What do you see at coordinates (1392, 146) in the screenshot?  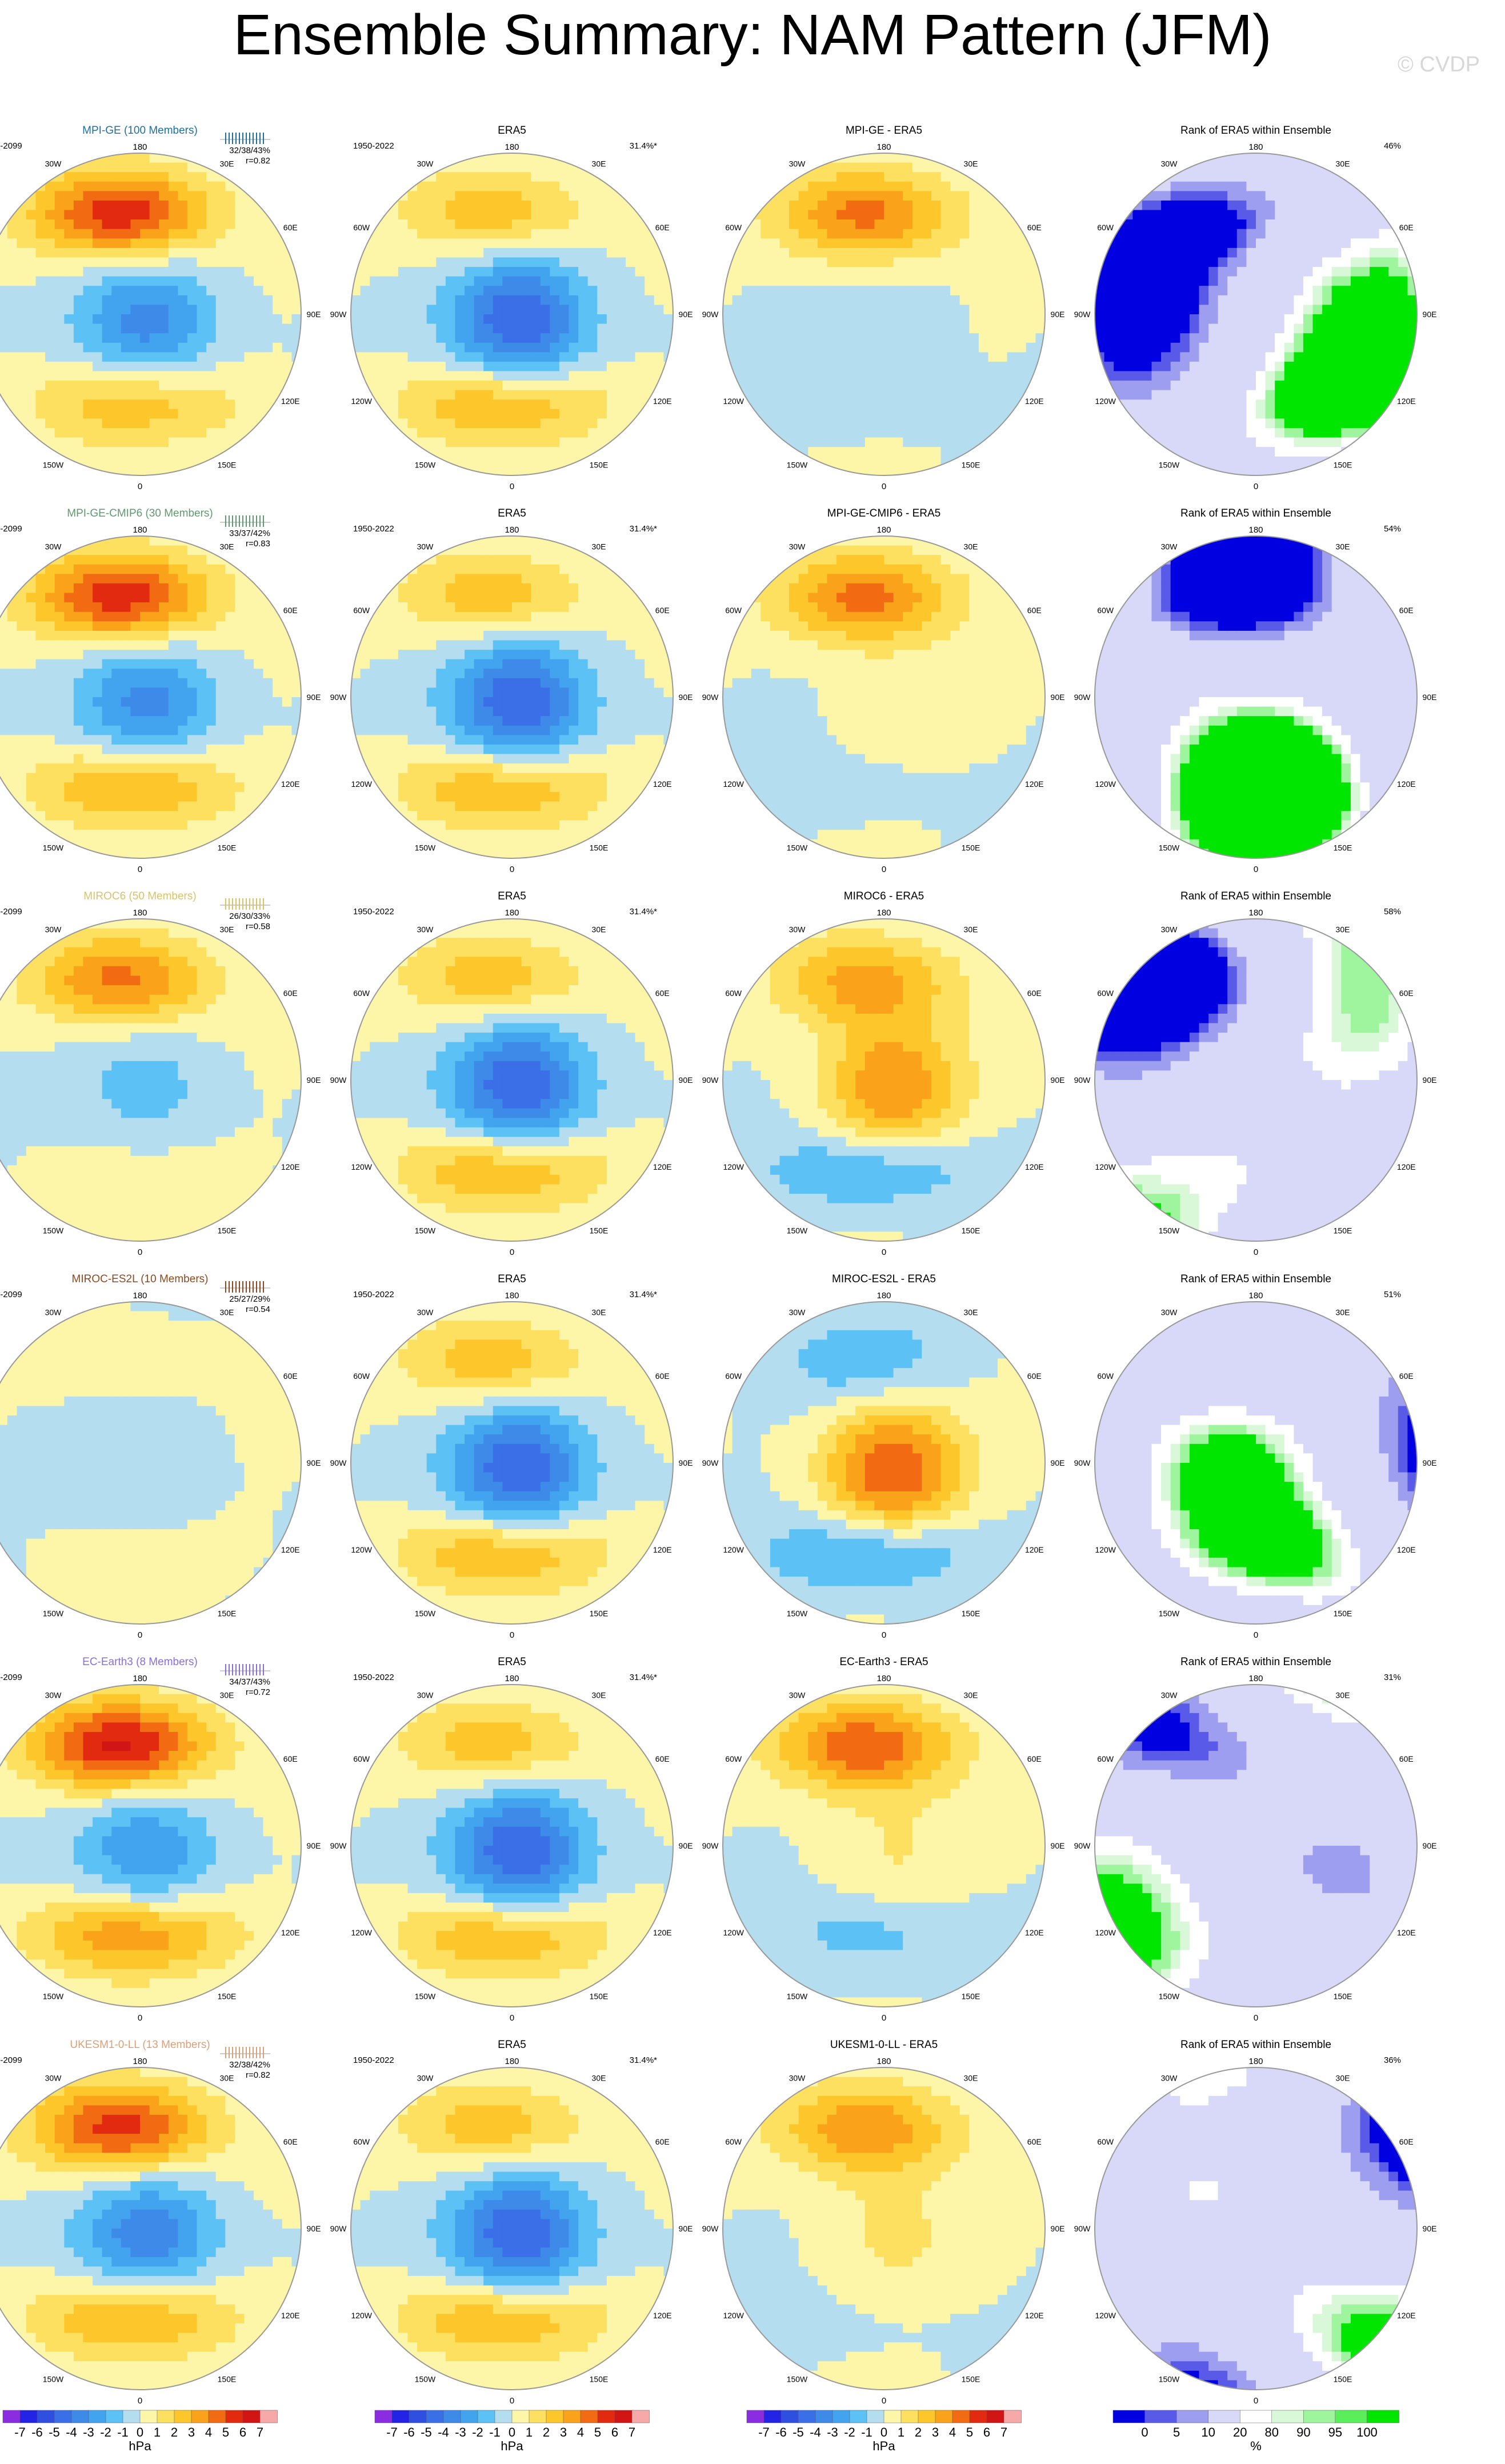 I see `rank-percent: 46%` at bounding box center [1392, 146].